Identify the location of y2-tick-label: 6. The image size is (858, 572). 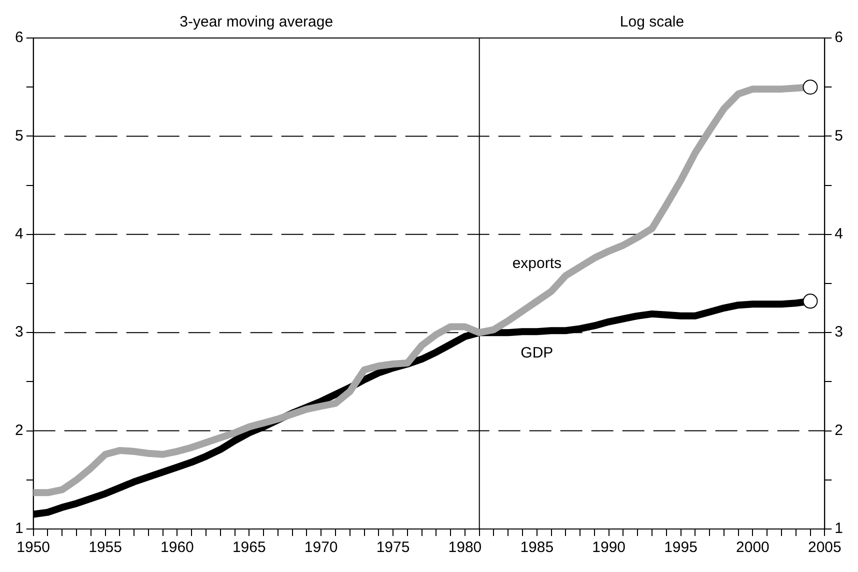
(838, 37).